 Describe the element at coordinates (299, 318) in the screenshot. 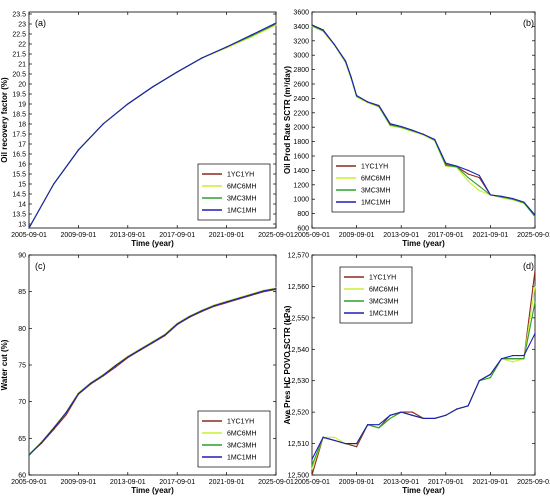

I see `y-tick-label: 12,550` at that location.